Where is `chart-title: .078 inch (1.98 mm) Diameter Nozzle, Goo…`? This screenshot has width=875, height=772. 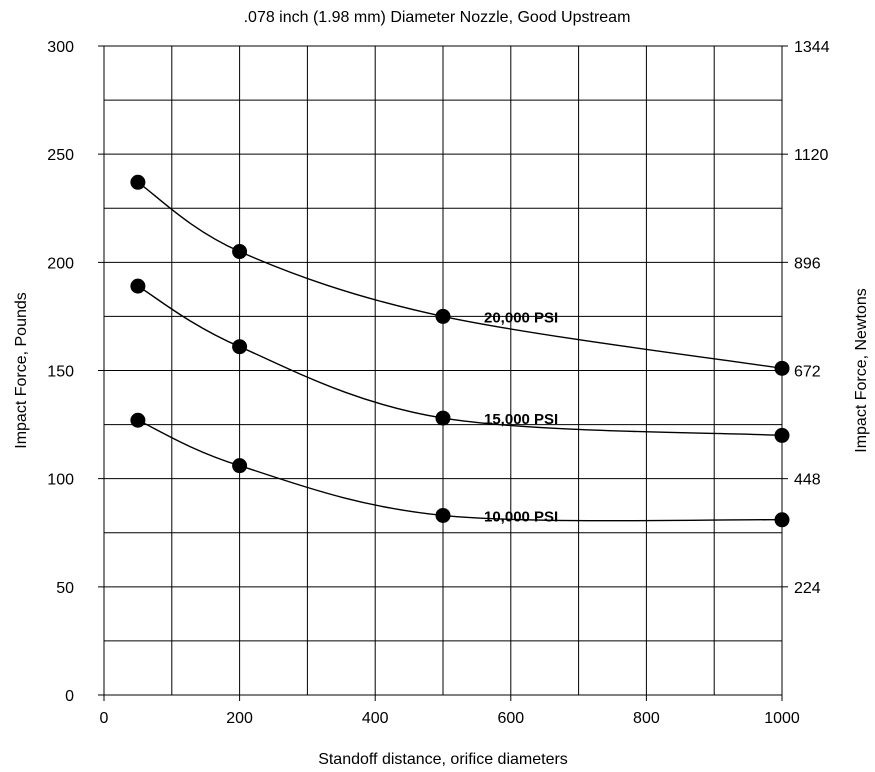
chart-title: .078 inch (1.98 mm) Diameter Nozzle, Goo… is located at coordinates (437, 17).